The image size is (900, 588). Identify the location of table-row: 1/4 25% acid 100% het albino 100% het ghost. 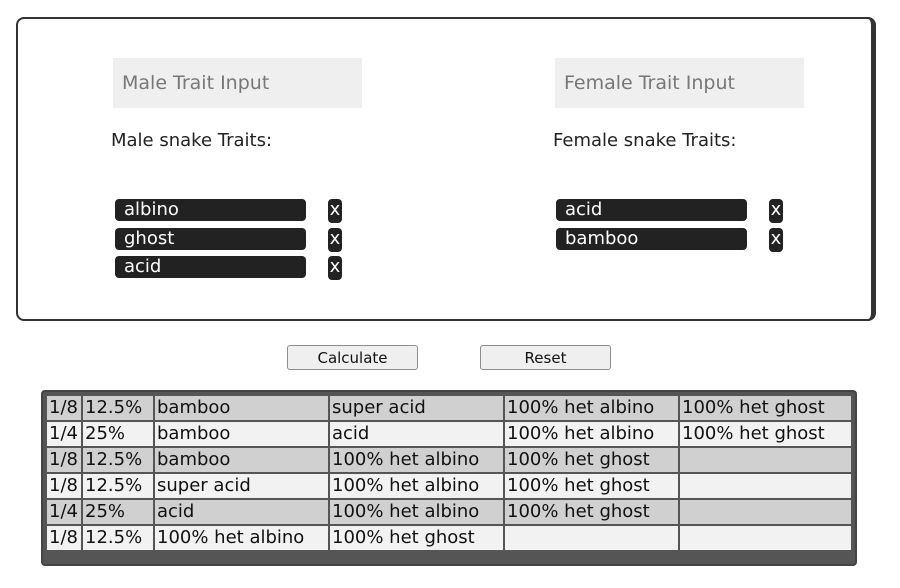
(449, 512).